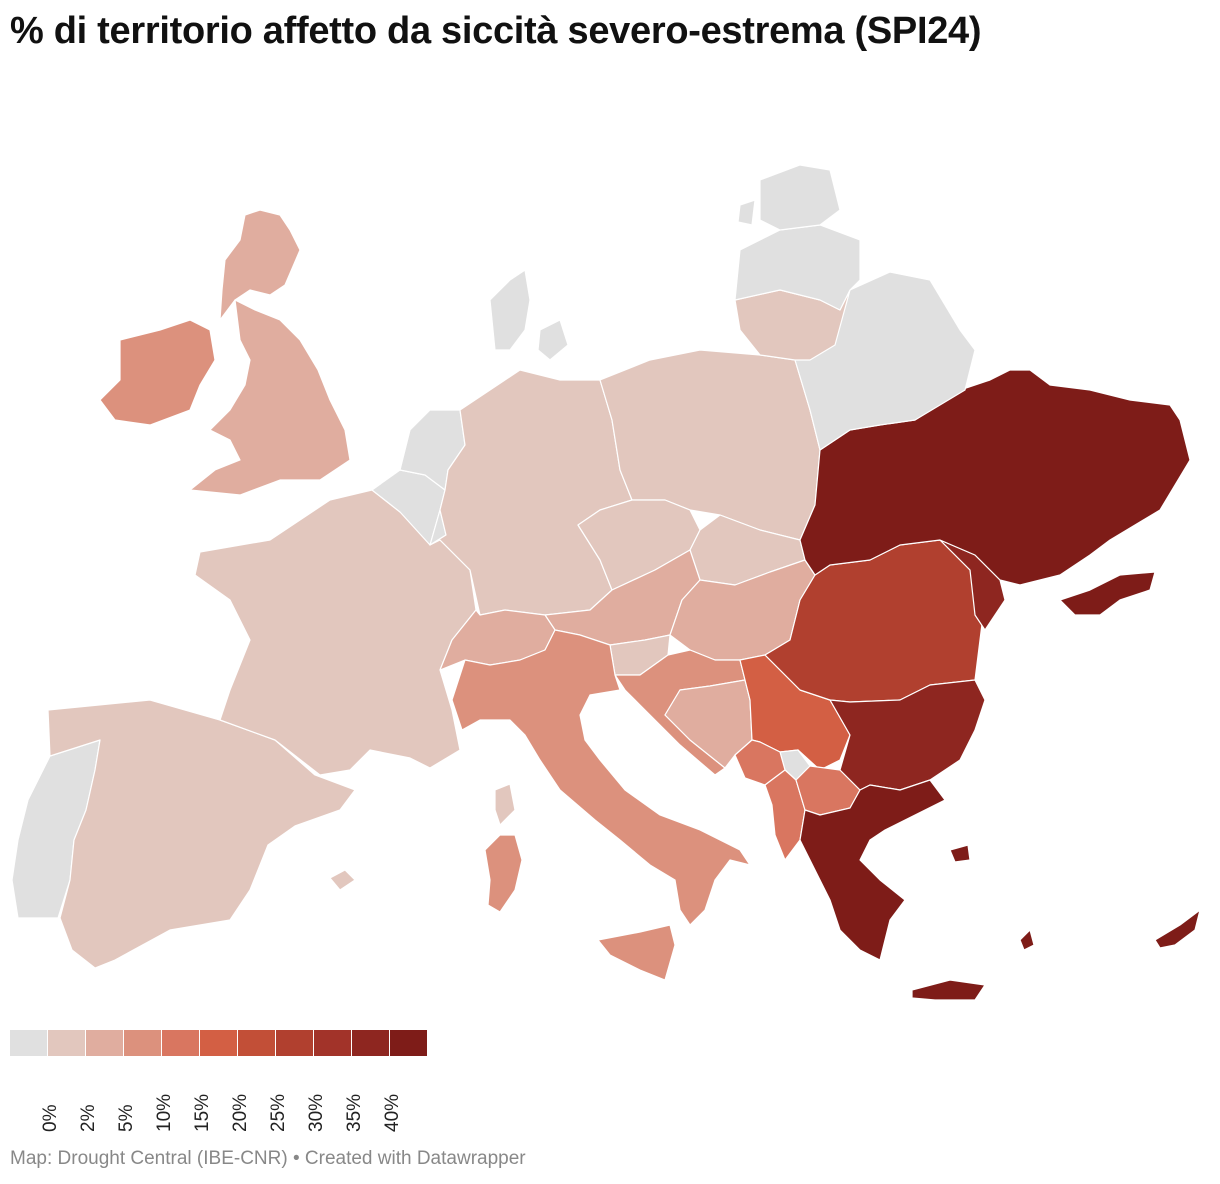  What do you see at coordinates (240, 1112) in the screenshot?
I see `legend-tick-label: 20%` at bounding box center [240, 1112].